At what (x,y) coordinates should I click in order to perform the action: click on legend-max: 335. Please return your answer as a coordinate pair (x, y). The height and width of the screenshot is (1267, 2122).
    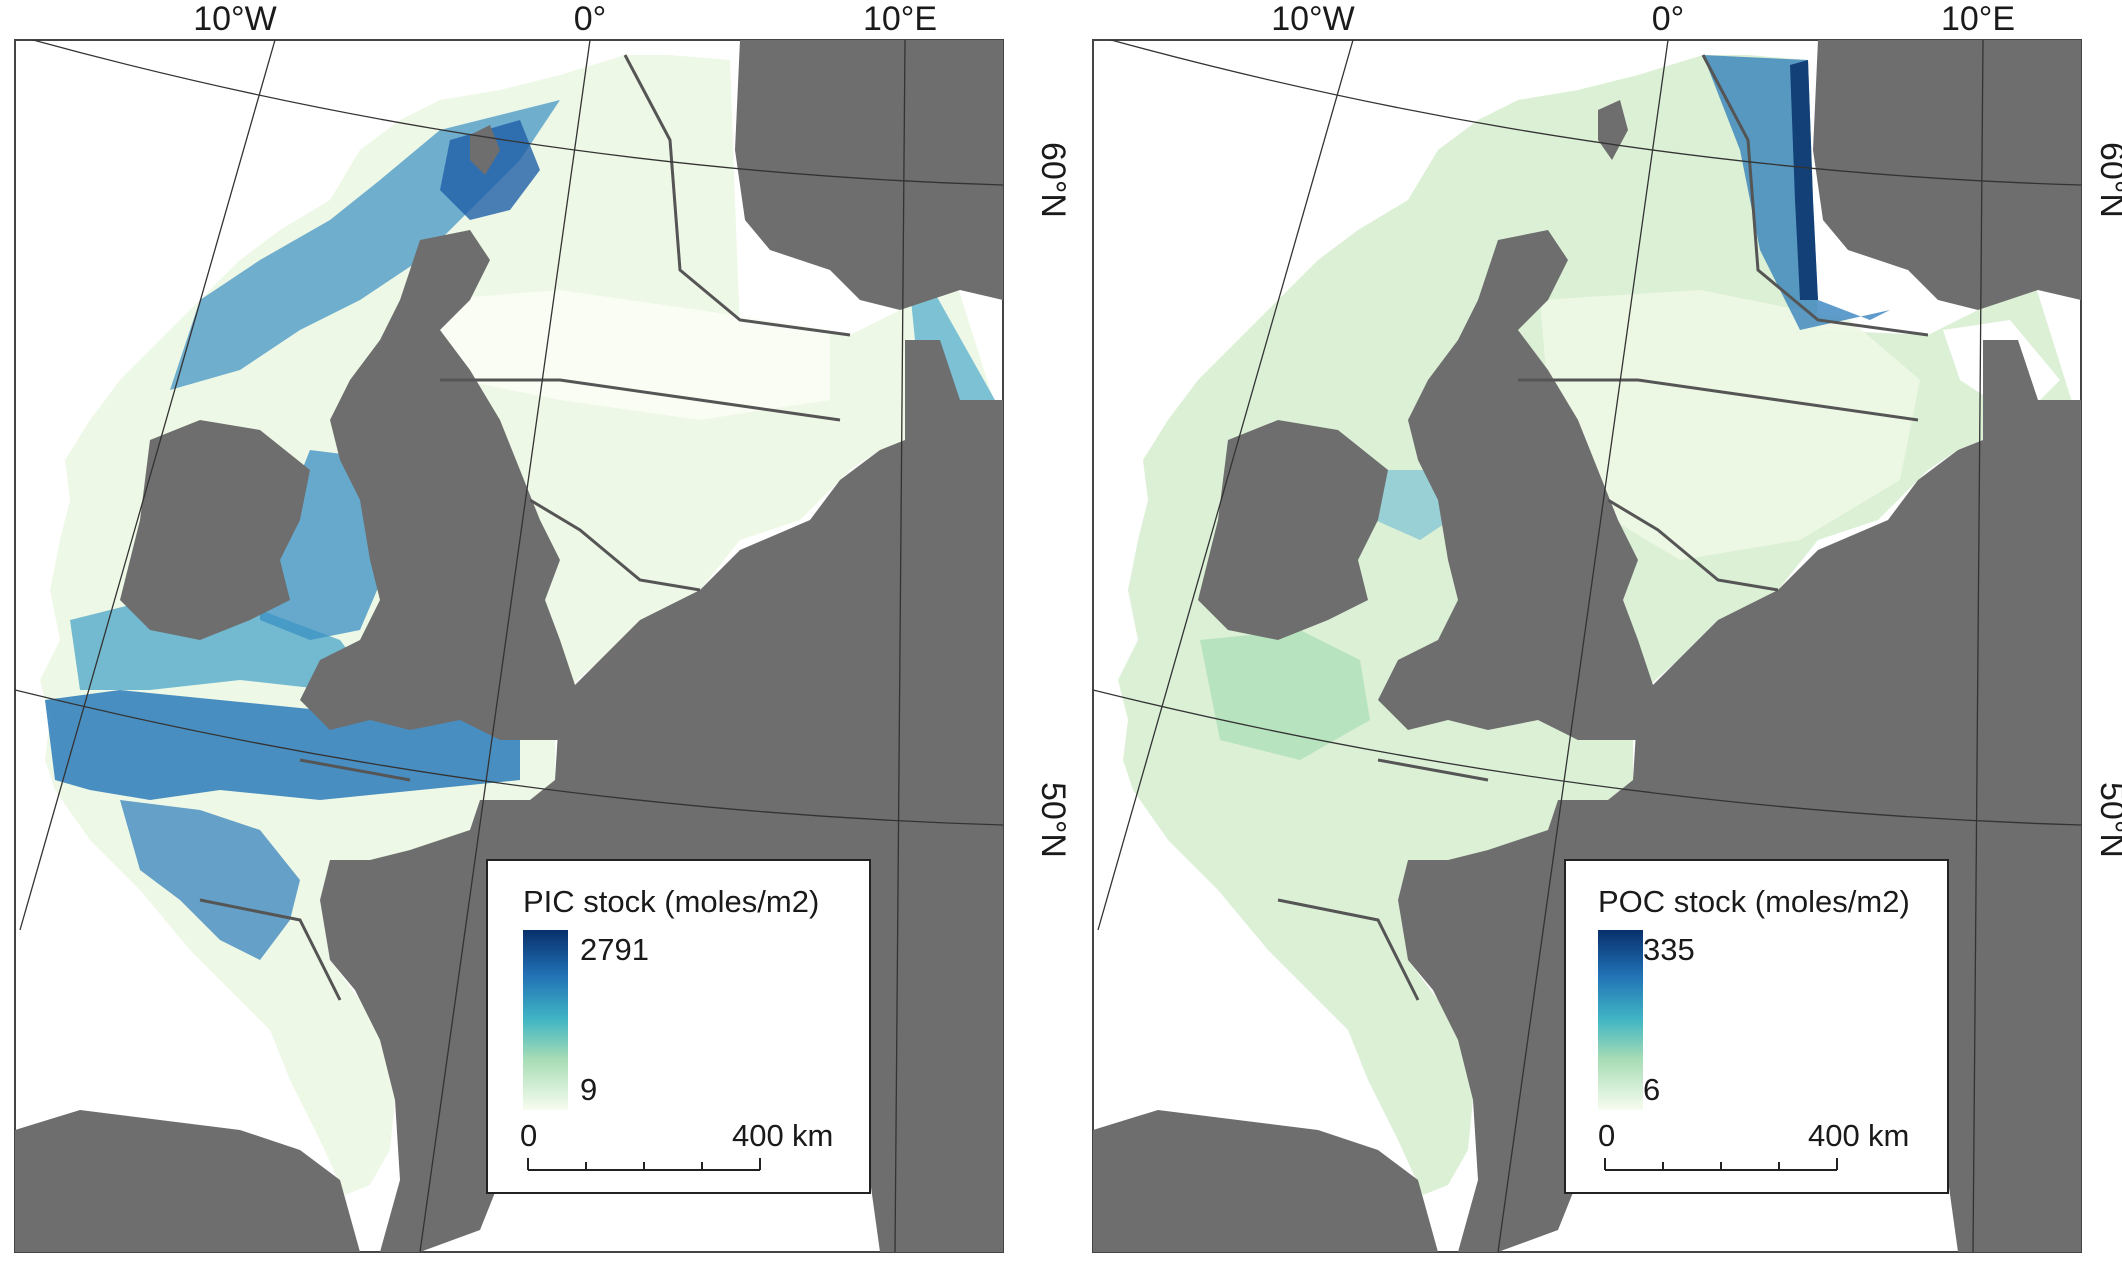
    Looking at the image, I should click on (1669, 949).